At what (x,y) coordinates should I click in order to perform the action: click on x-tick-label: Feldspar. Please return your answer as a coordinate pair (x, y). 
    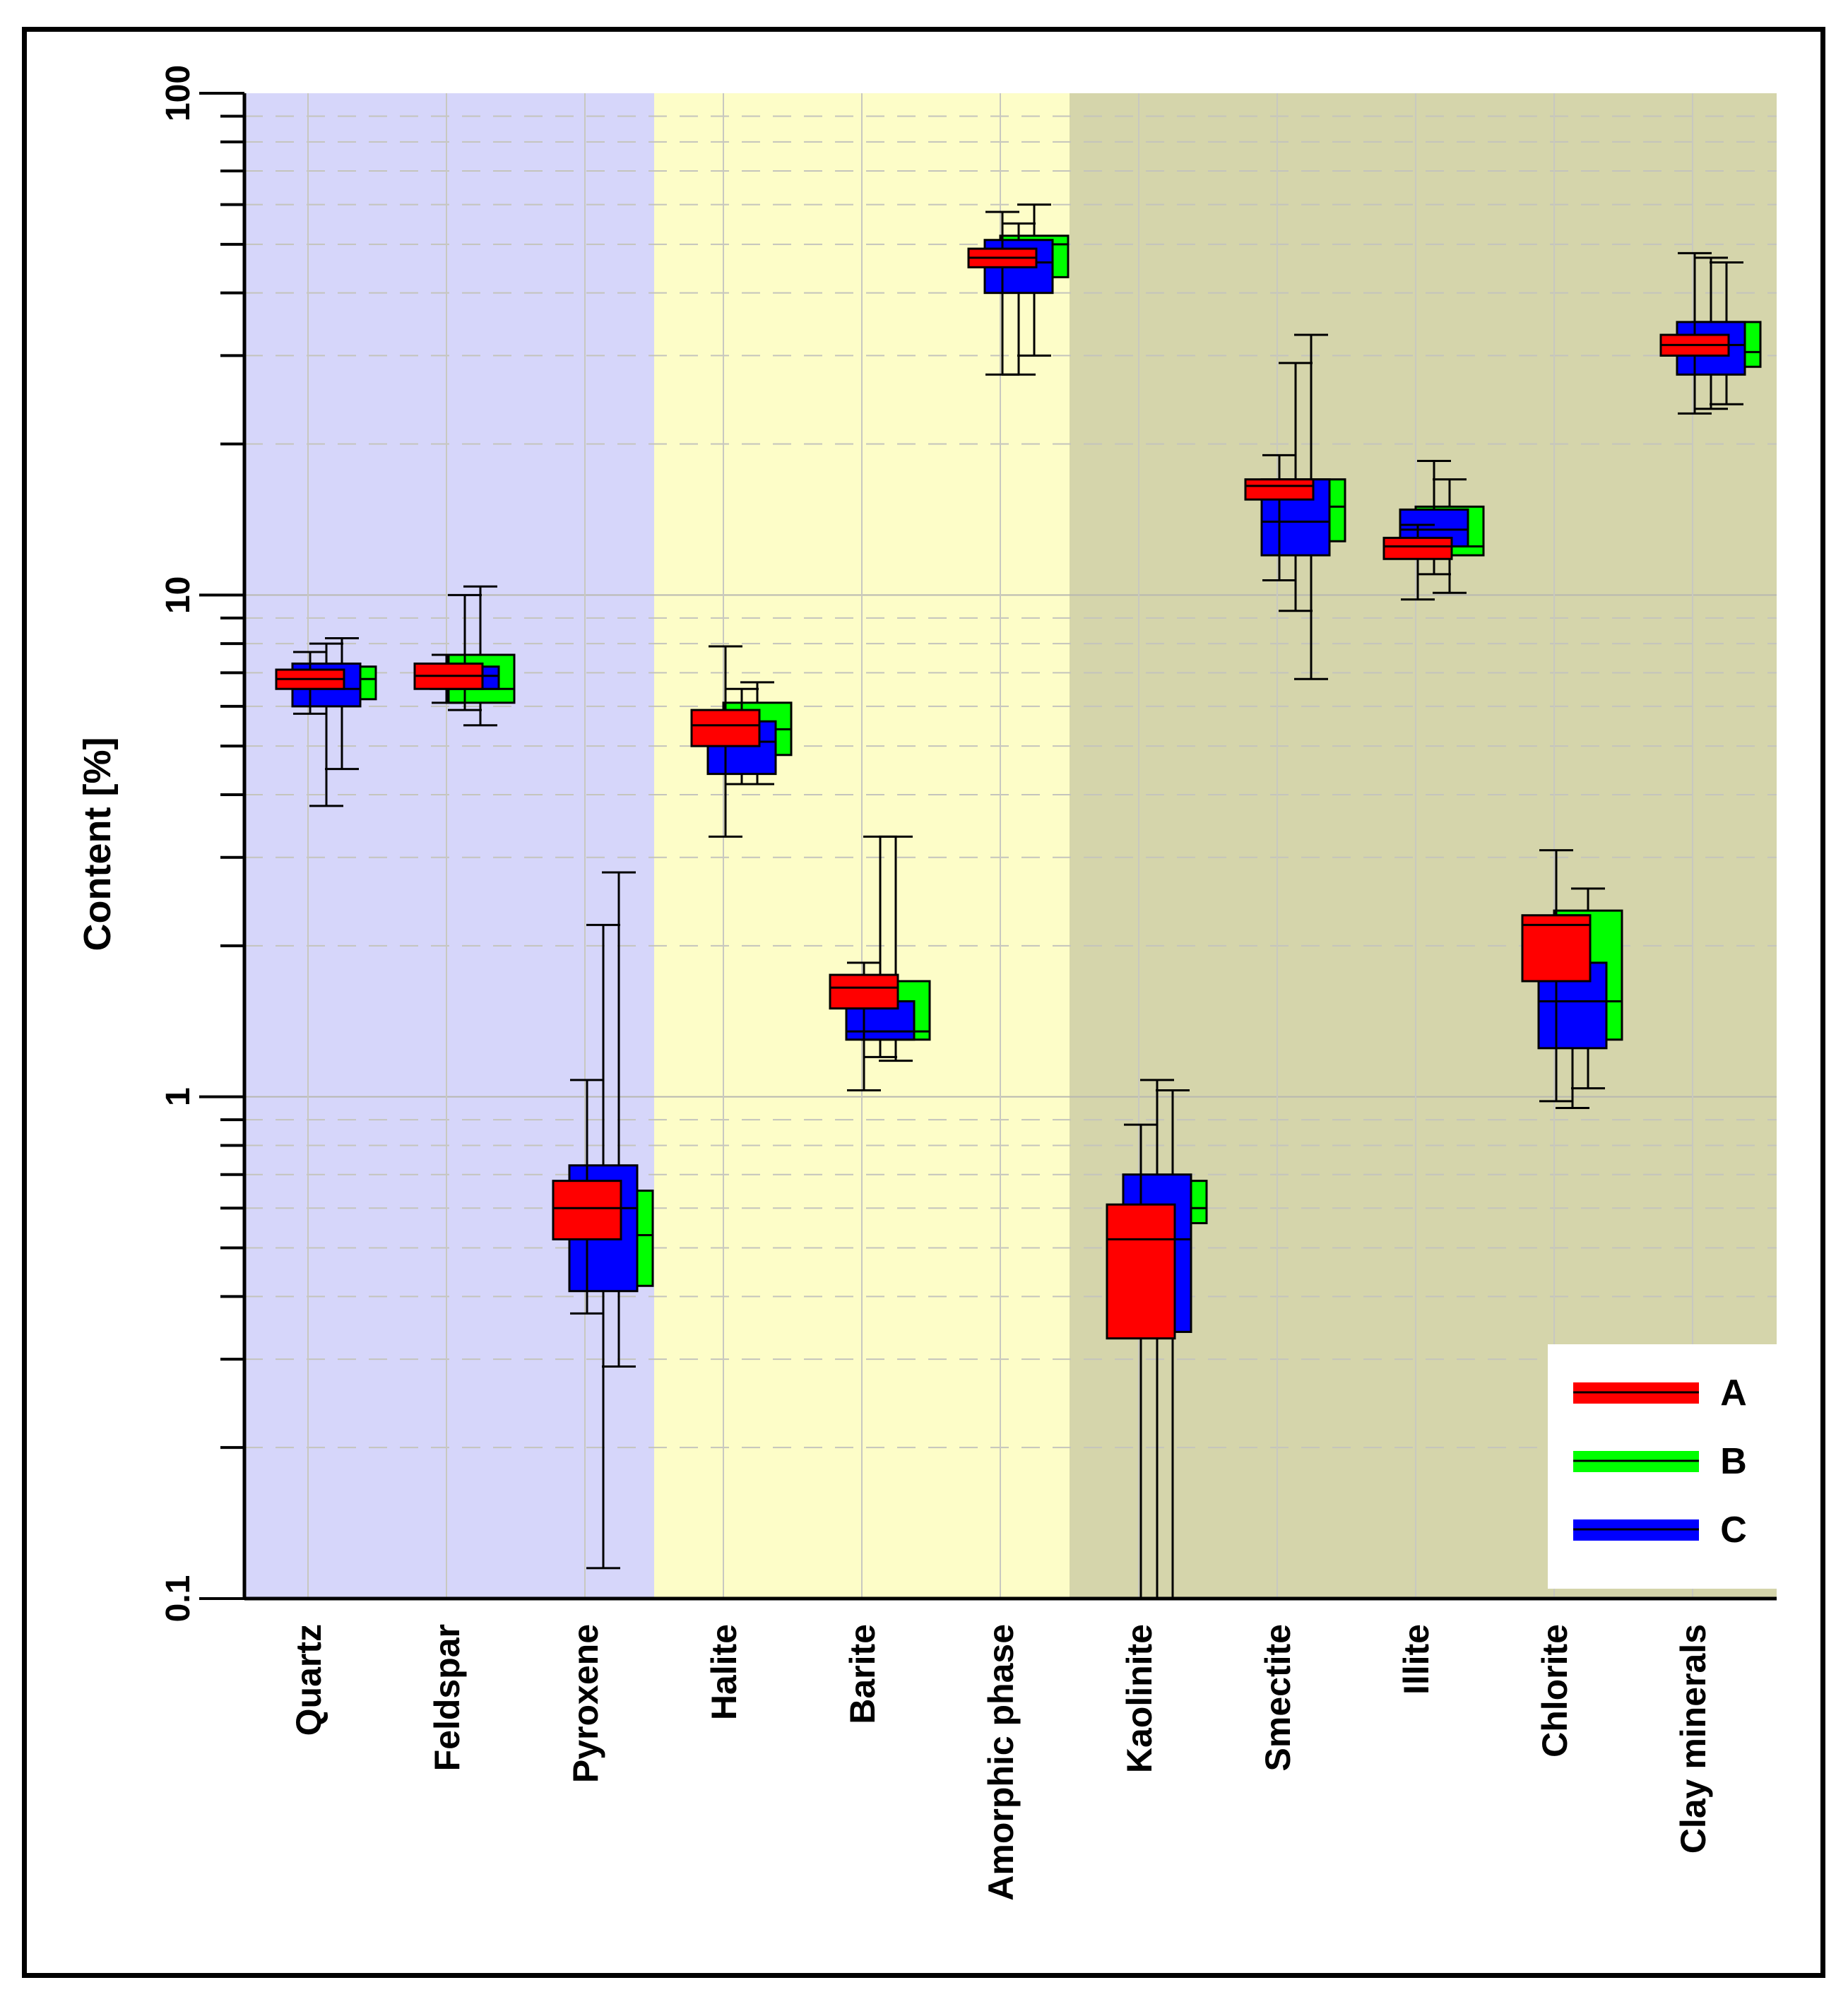
    Looking at the image, I should click on (447, 1697).